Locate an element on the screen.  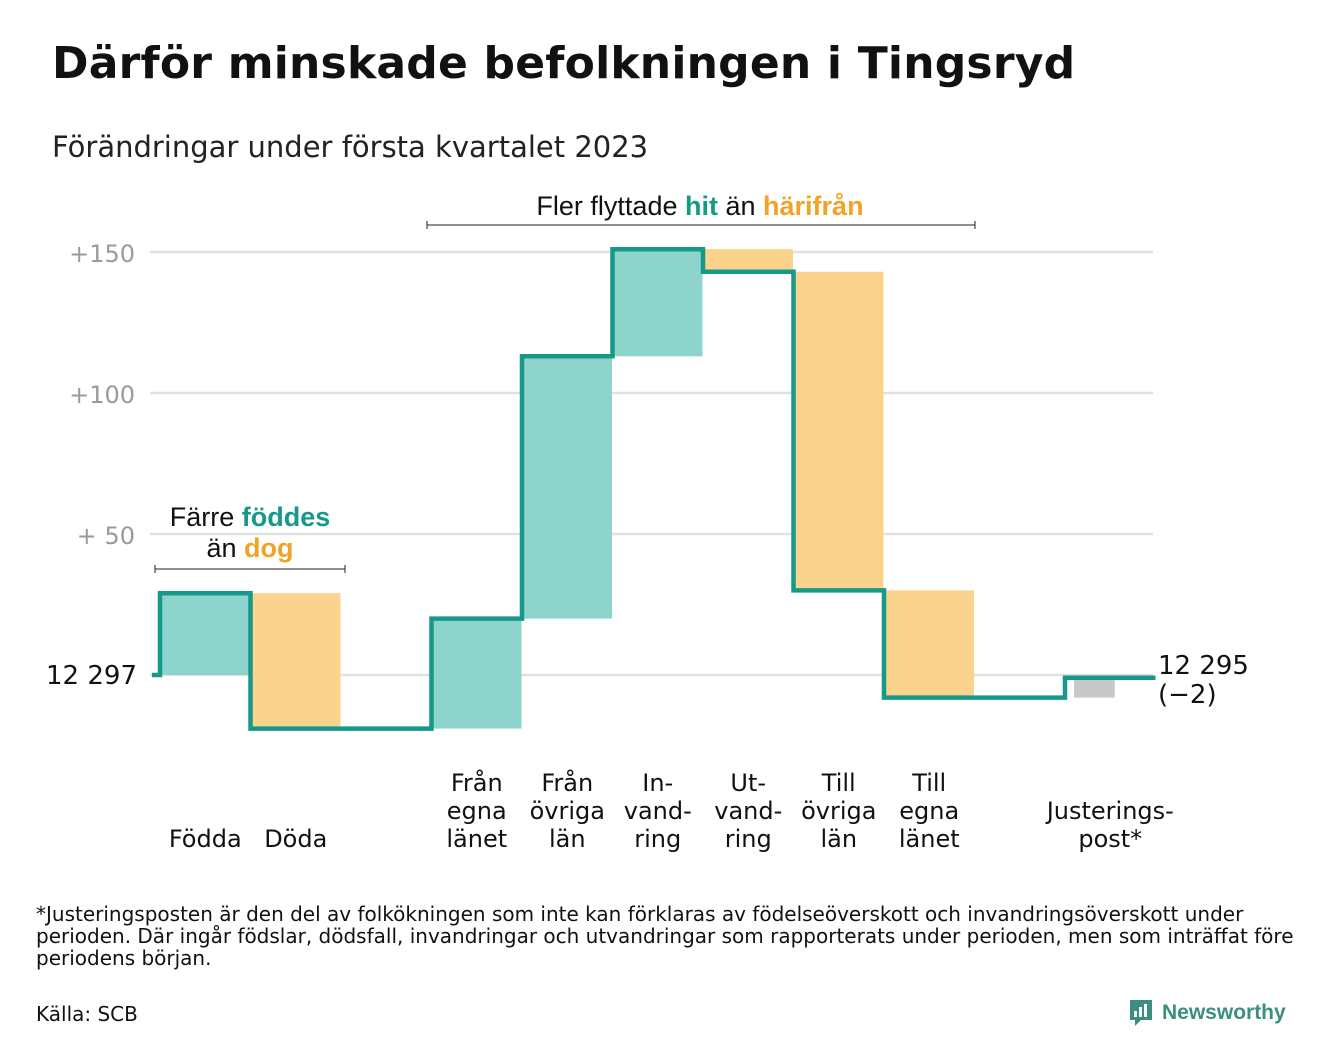
svg-text: än dog is located at coordinates (249, 548).